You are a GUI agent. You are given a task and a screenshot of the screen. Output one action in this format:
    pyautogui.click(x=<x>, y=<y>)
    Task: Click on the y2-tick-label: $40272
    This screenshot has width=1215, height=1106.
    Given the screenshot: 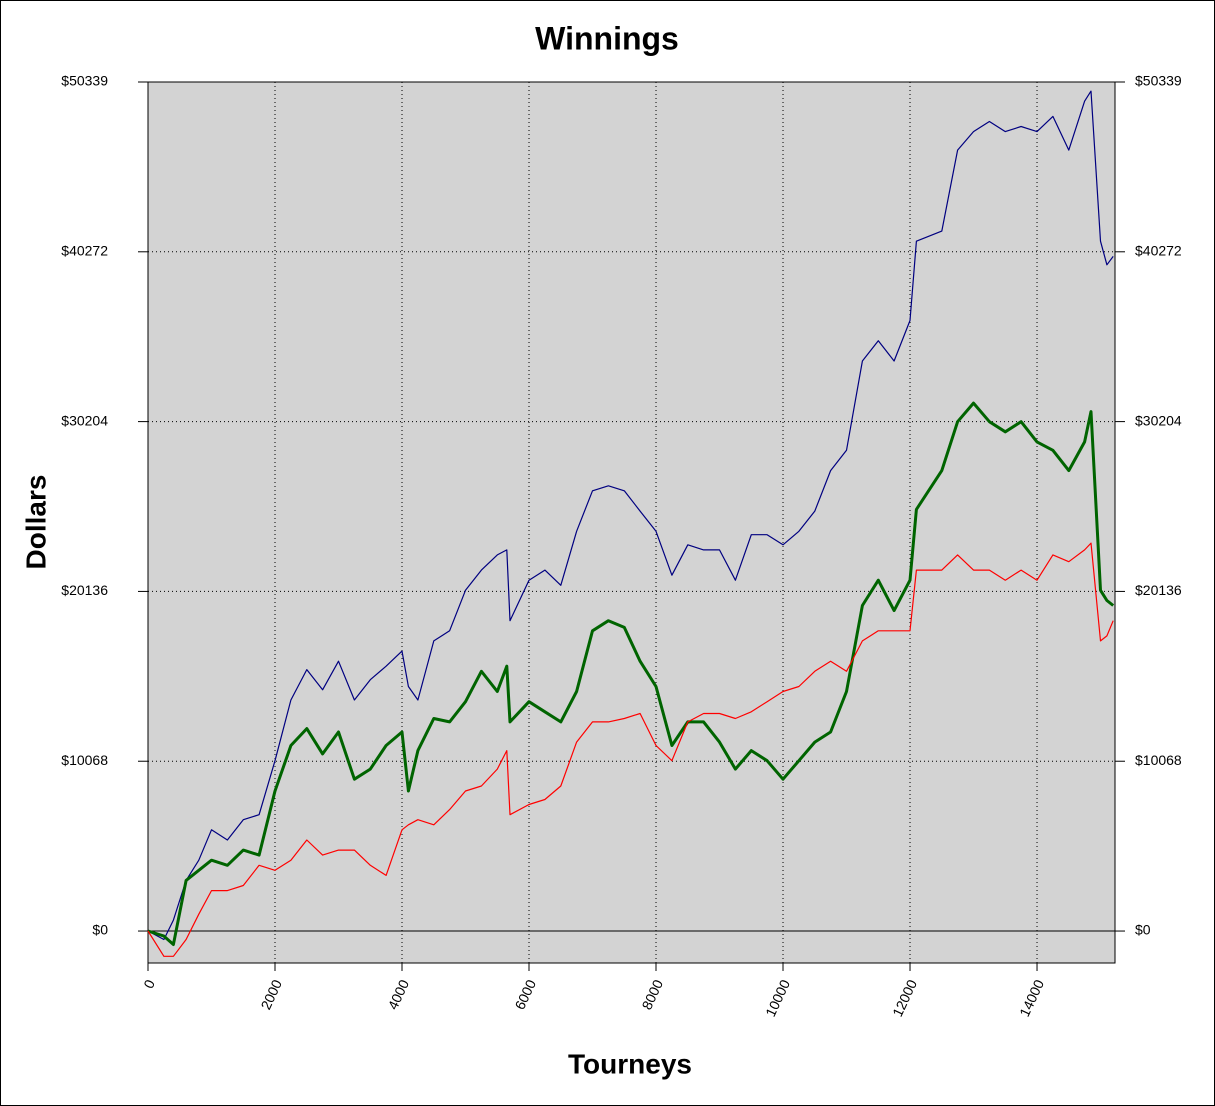 What is the action you would take?
    pyautogui.click(x=1158, y=250)
    